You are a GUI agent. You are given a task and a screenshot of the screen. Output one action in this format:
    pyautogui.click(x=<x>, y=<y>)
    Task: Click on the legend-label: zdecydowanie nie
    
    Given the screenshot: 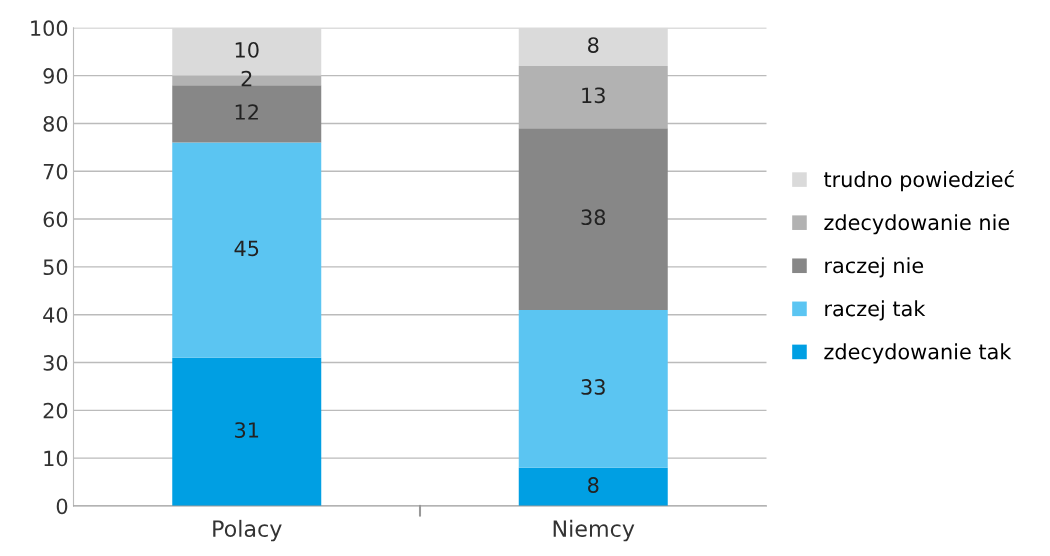 What is the action you would take?
    pyautogui.click(x=917, y=224)
    